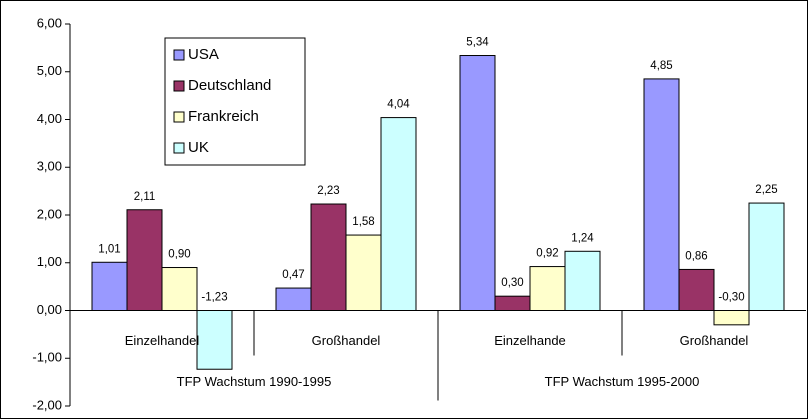  What do you see at coordinates (229, 85) in the screenshot?
I see `legend-label: Deutschland` at bounding box center [229, 85].